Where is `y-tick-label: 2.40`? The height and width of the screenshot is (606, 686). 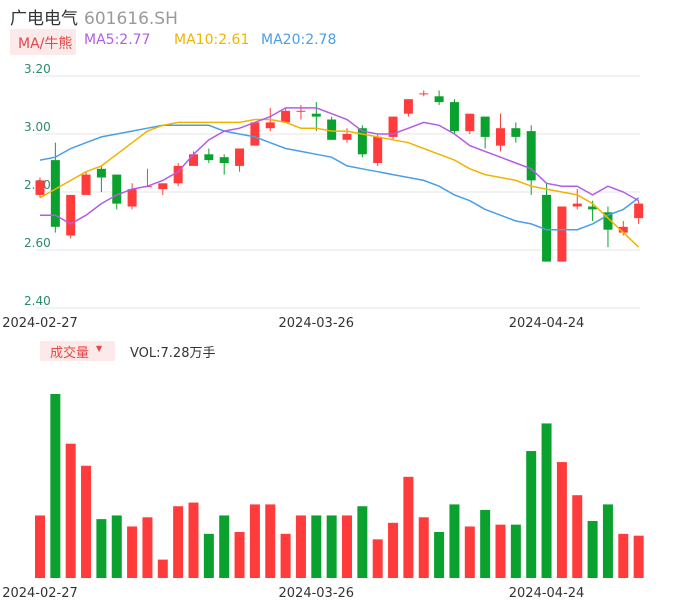
y-tick-label: 2.40 is located at coordinates (37, 301).